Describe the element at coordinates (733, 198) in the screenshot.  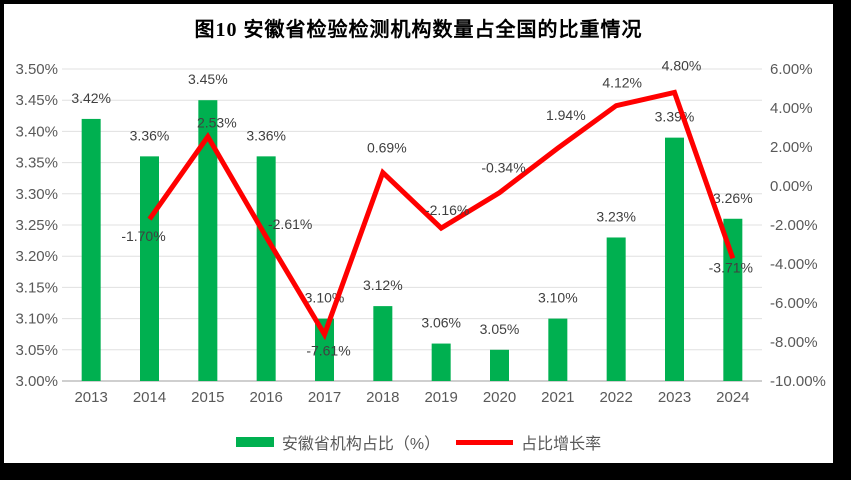
I see `bar-label-2024: 3.26%` at that location.